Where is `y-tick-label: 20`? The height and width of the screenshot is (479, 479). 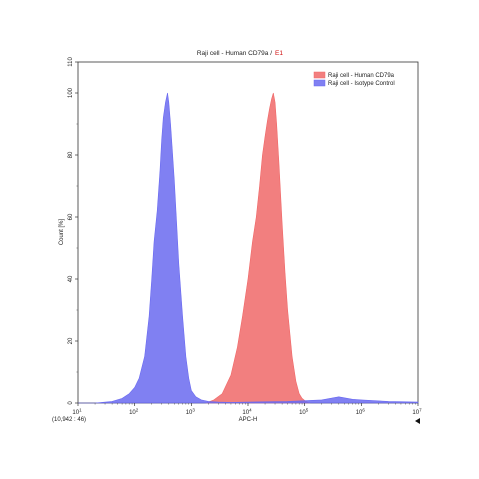 y-tick-label: 20 is located at coordinates (71, 340).